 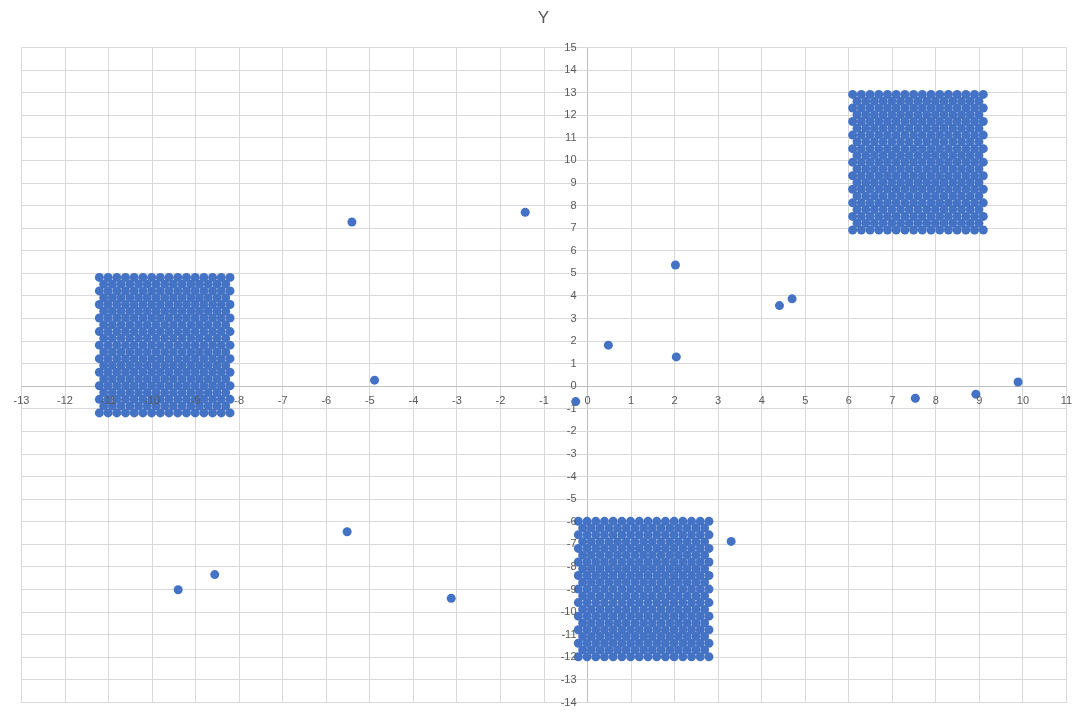 What do you see at coordinates (570, 91) in the screenshot?
I see `y-tick-label: 13` at bounding box center [570, 91].